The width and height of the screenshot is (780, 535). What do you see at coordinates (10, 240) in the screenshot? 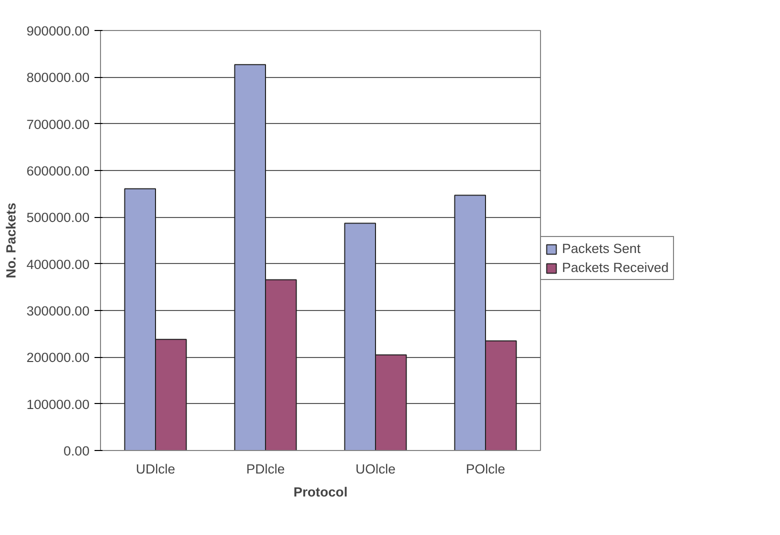
I see `y-axis-title: No. Packets` at bounding box center [10, 240].